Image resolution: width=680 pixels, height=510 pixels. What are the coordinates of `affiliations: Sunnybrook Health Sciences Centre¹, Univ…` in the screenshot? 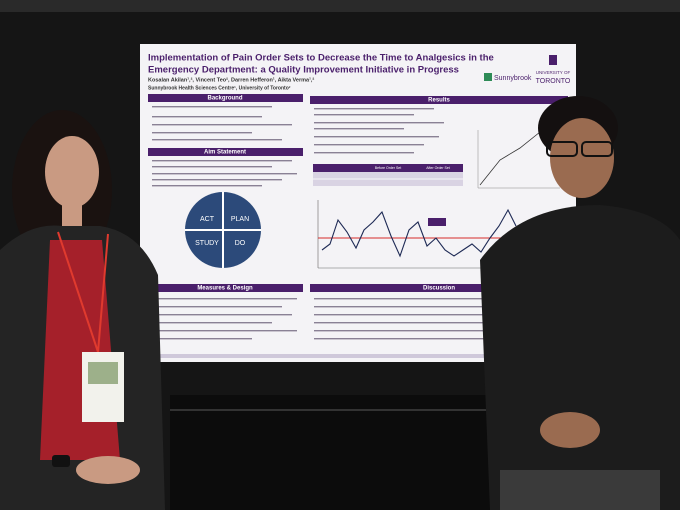 It's located at (219, 88).